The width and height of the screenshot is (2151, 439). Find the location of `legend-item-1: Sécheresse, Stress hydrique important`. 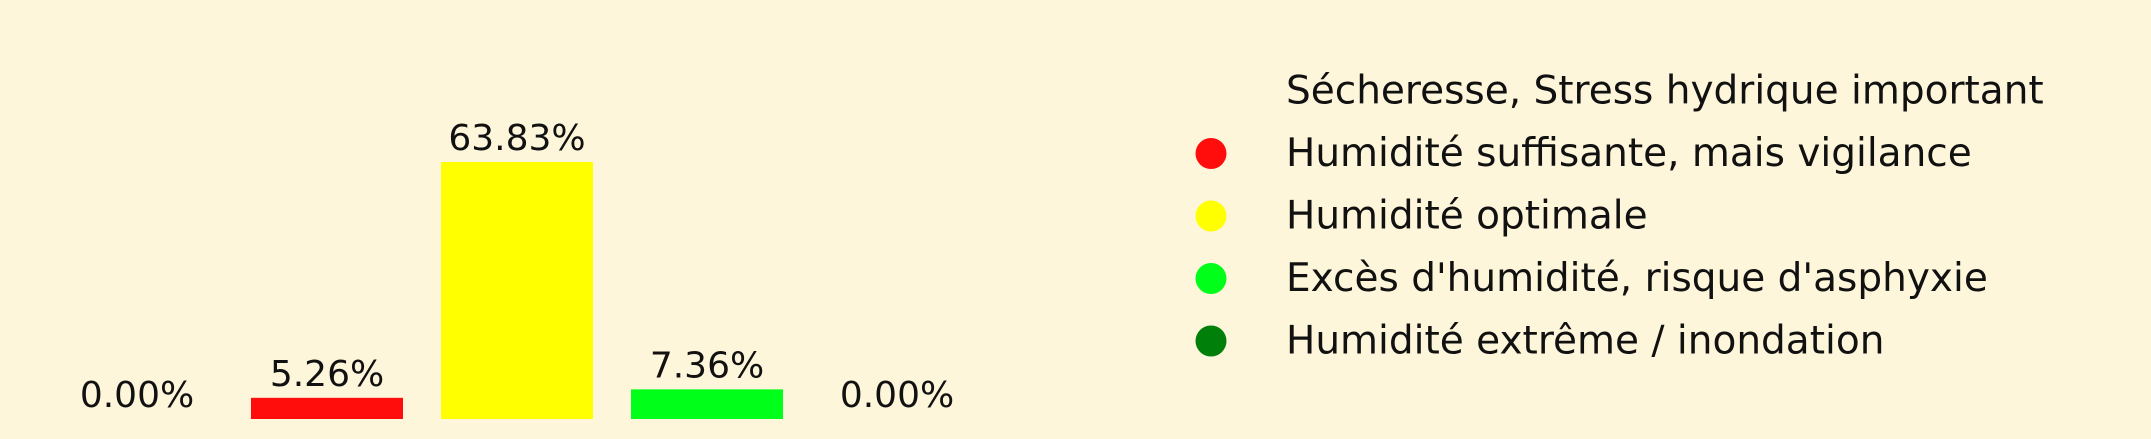

legend-item-1: Sécheresse, Stress hydrique important is located at coordinates (1619, 91).